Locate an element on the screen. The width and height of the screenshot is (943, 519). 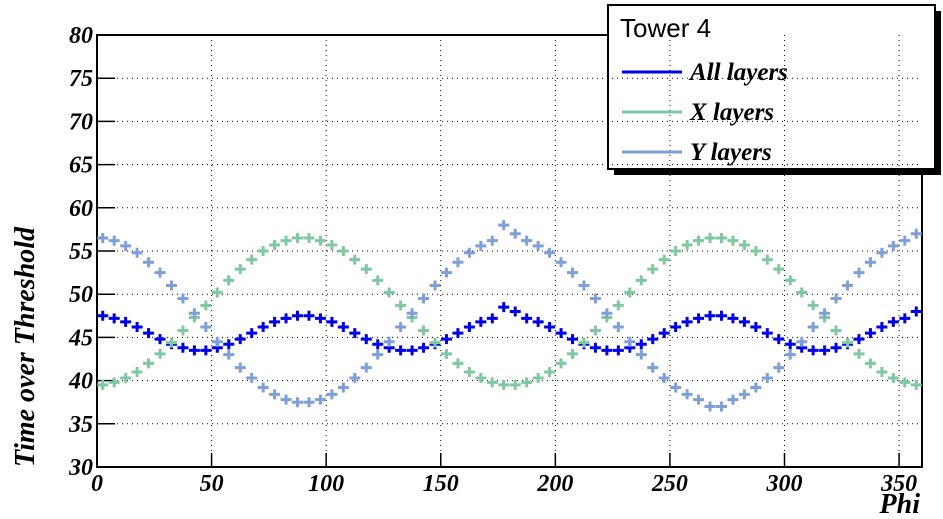
x-tick-label: 250 is located at coordinates (669, 484).